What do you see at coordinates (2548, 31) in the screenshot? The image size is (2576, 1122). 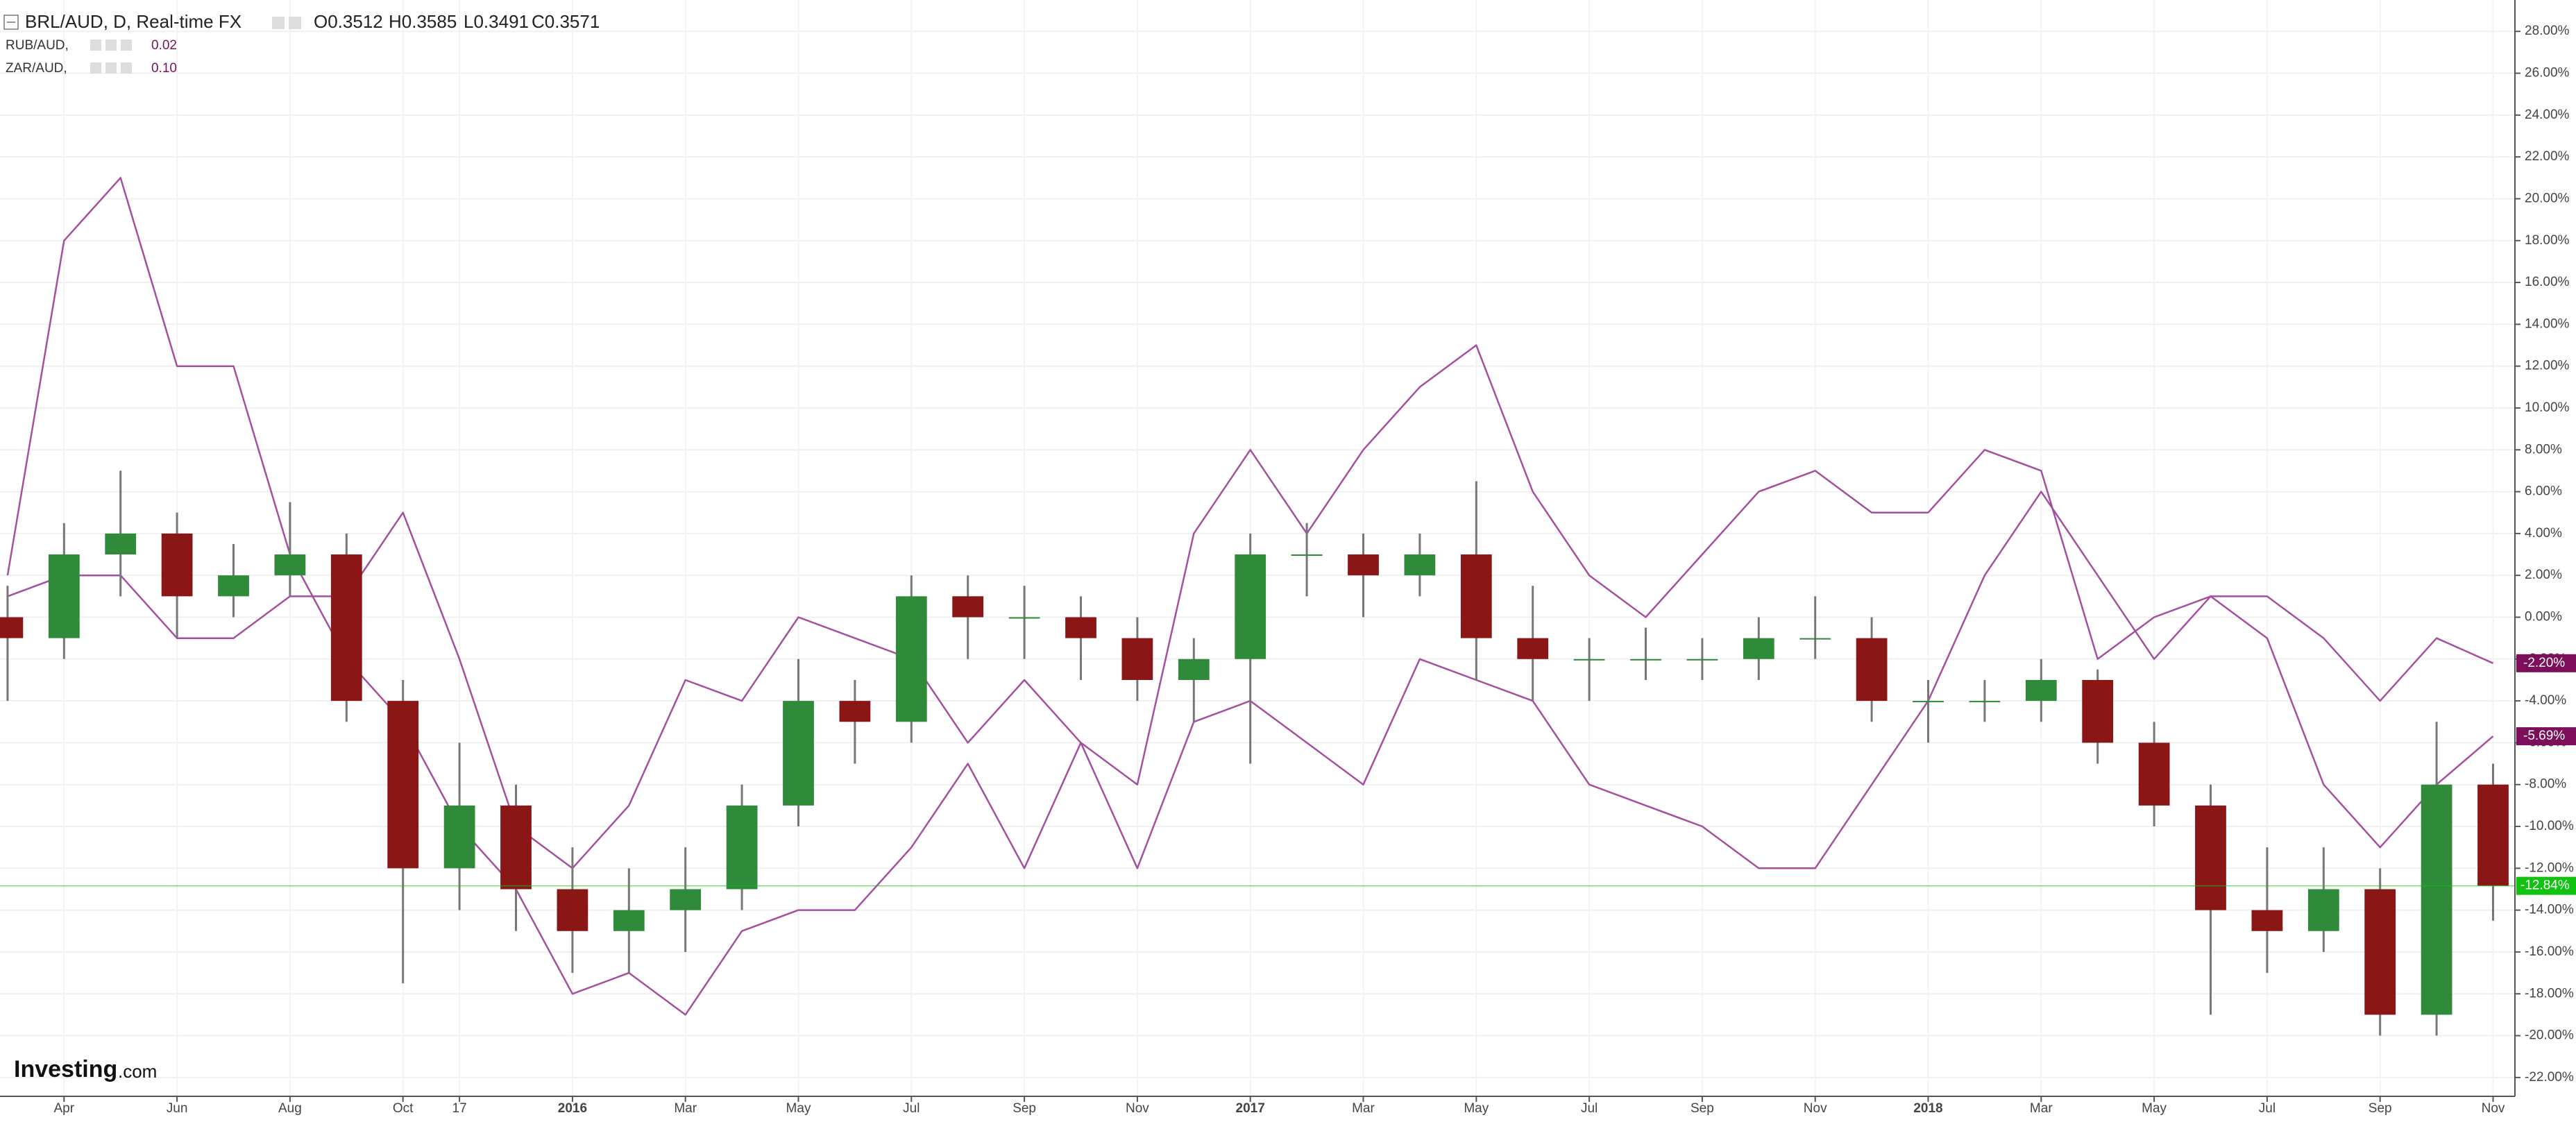 I see `y-tick-label: 28.00%` at bounding box center [2548, 31].